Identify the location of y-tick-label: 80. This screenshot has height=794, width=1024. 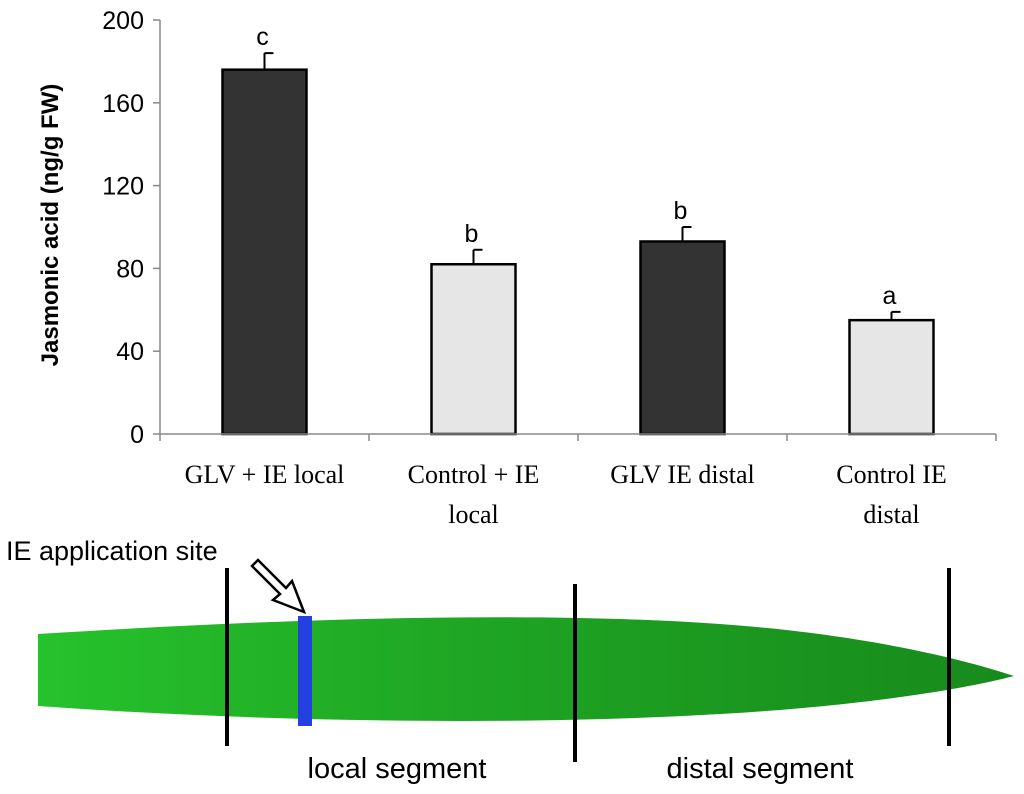
(130, 269).